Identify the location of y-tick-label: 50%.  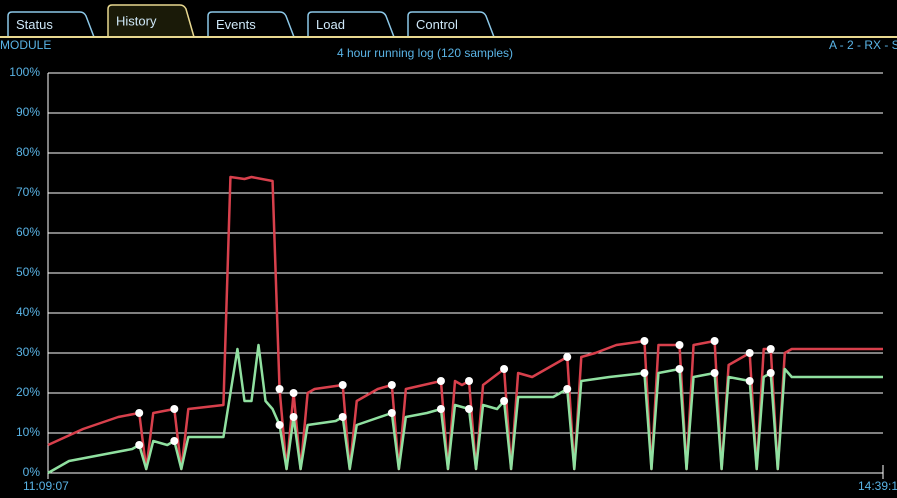
(28, 272).